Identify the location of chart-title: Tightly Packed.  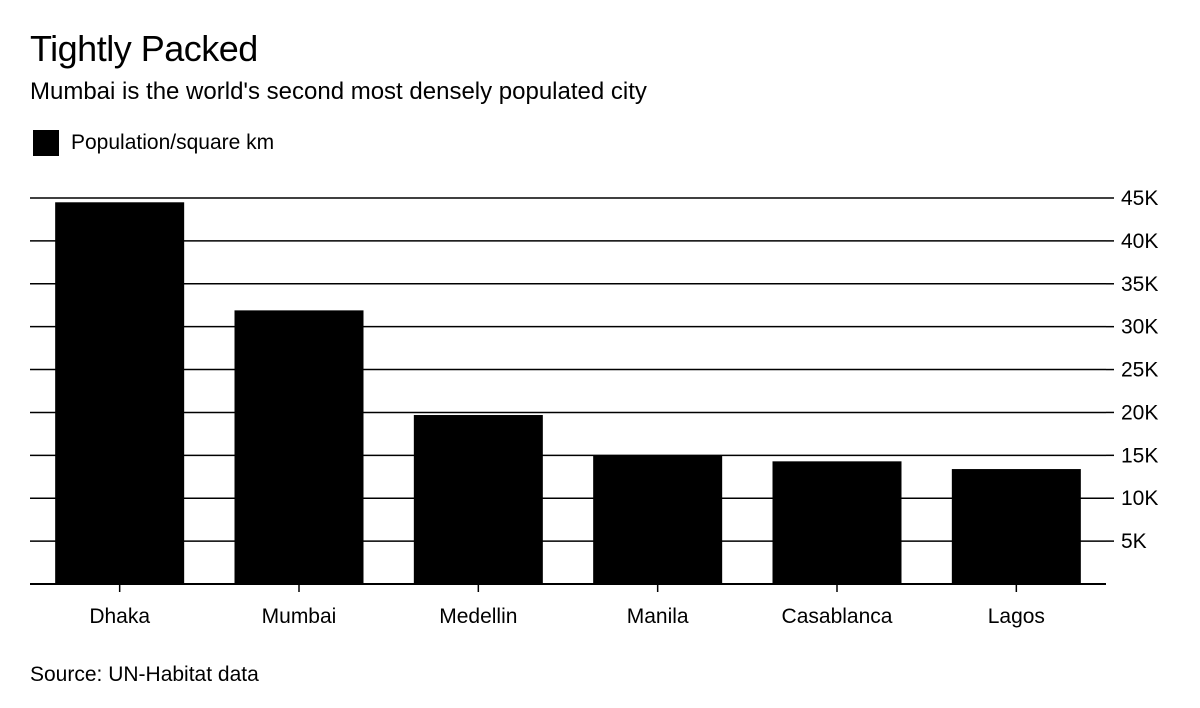
(144, 48).